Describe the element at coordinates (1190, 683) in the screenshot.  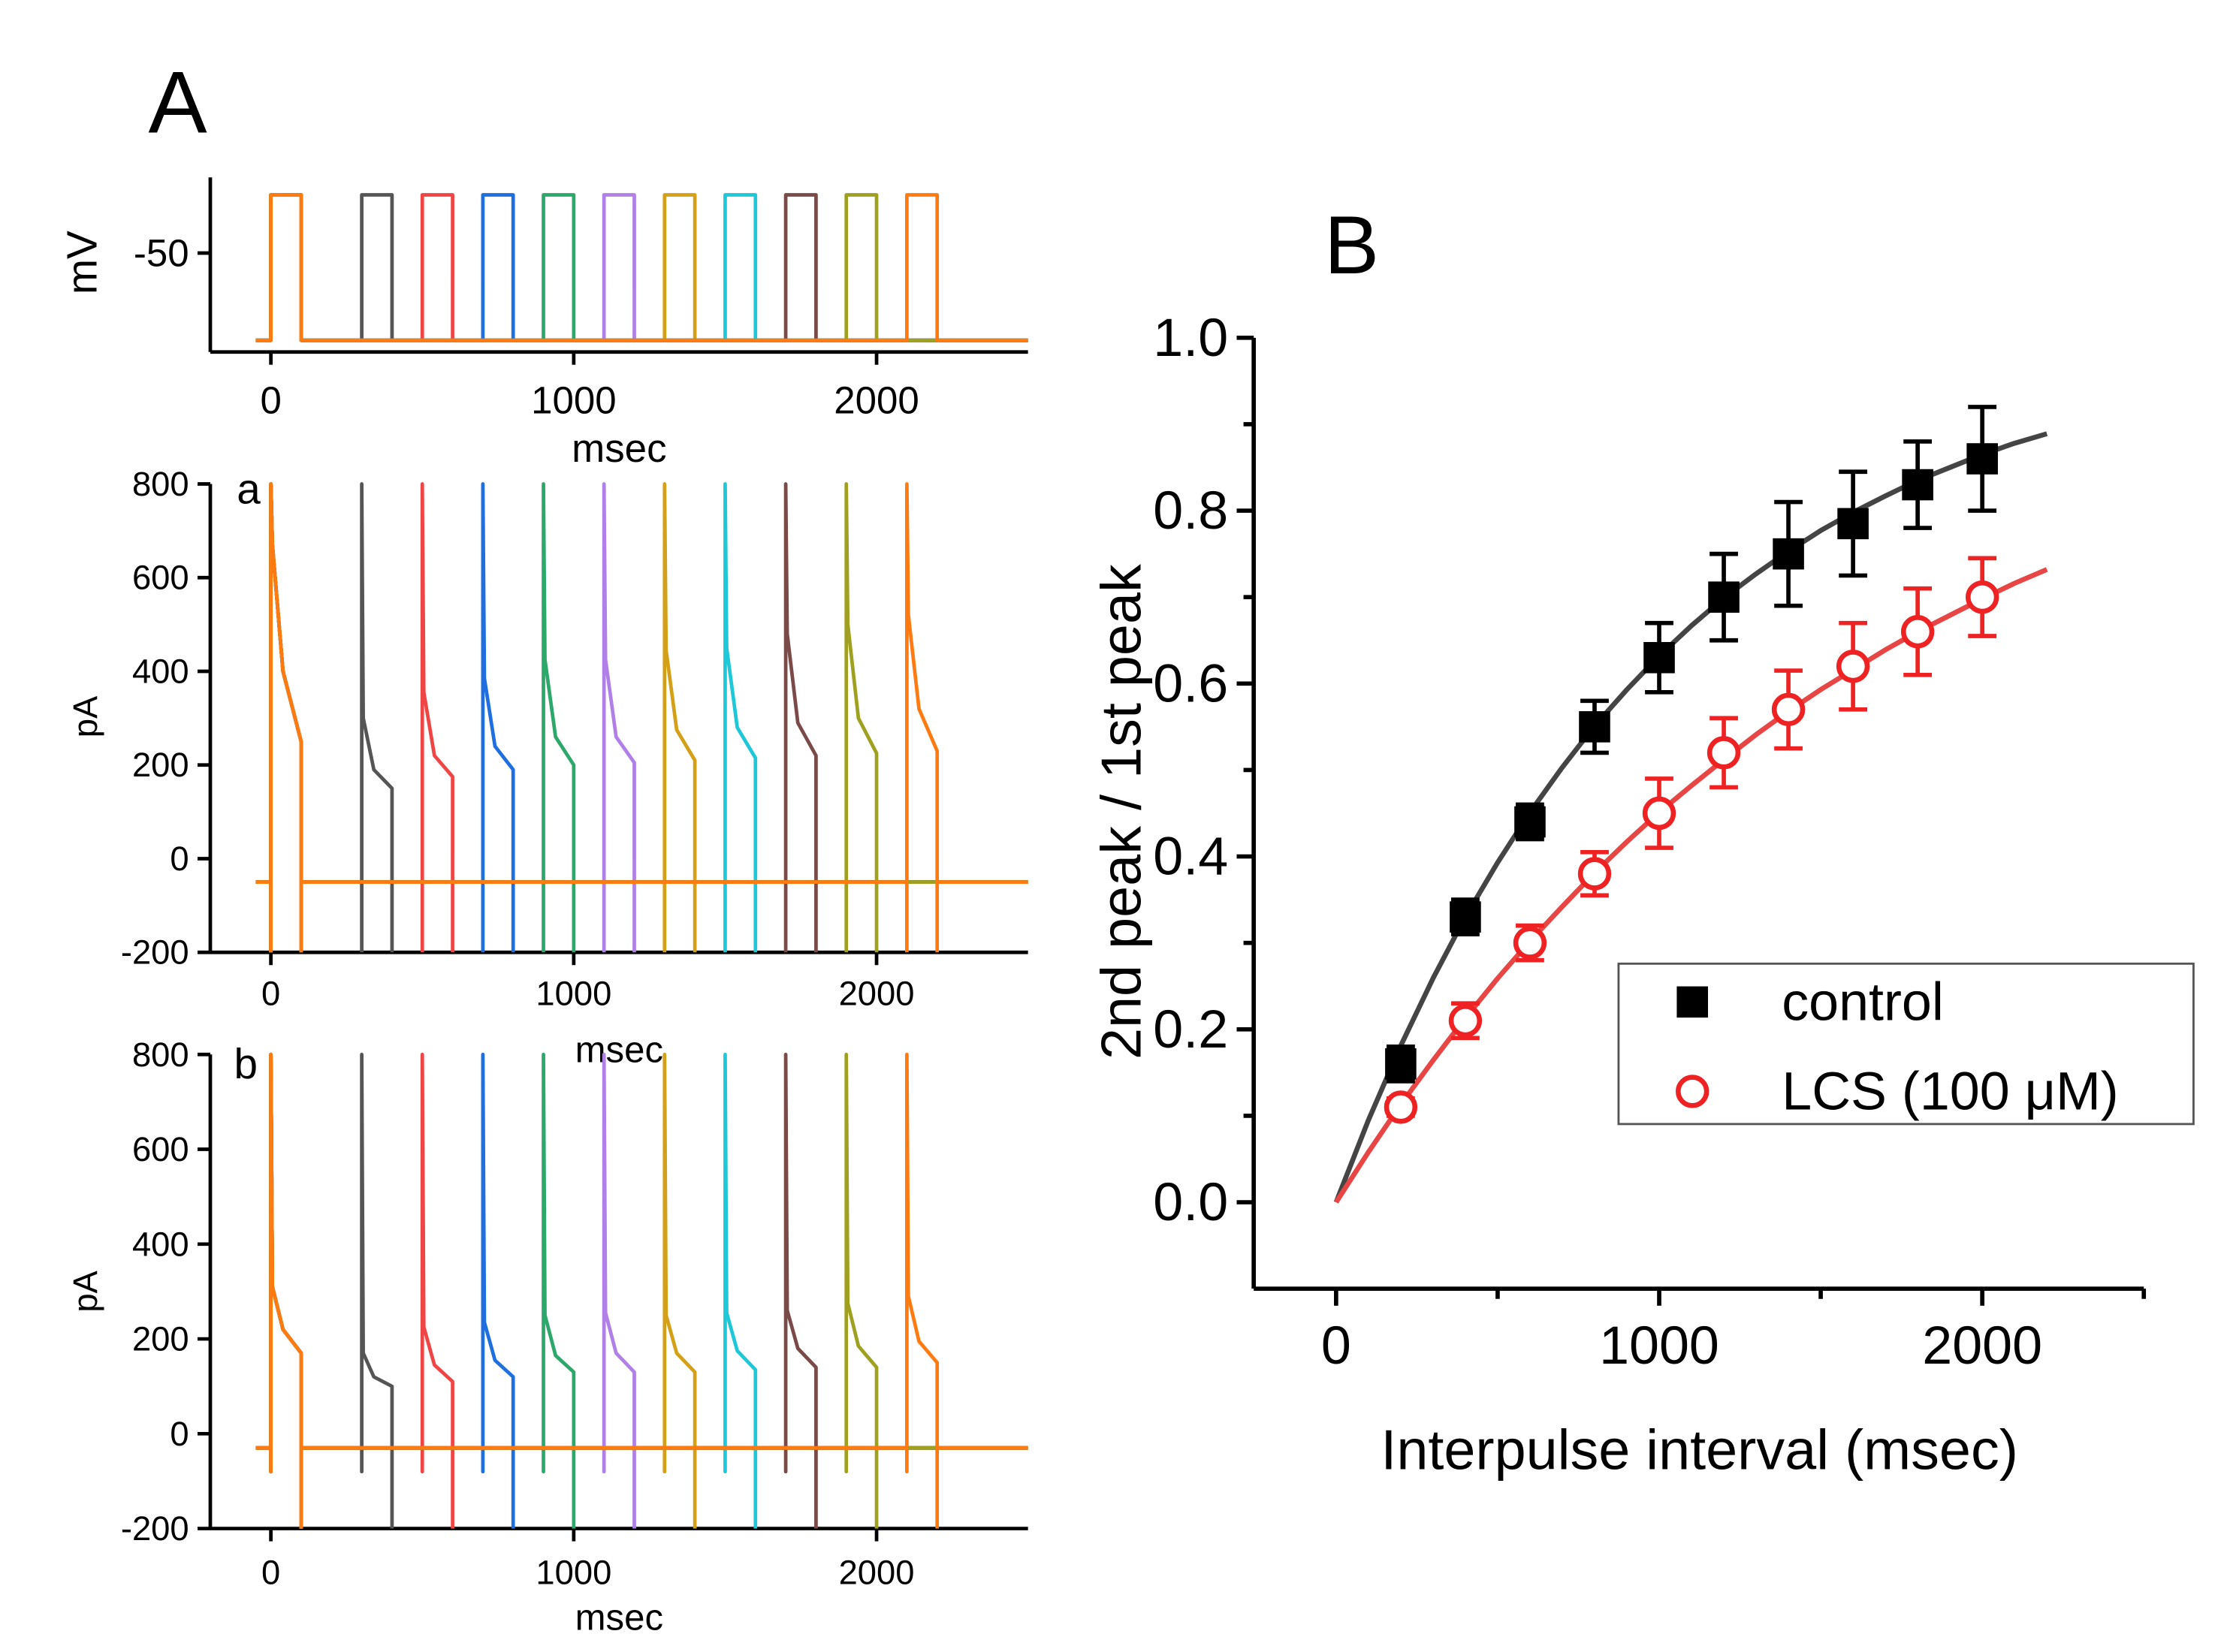
I see `y-tick-label: 0.6` at that location.